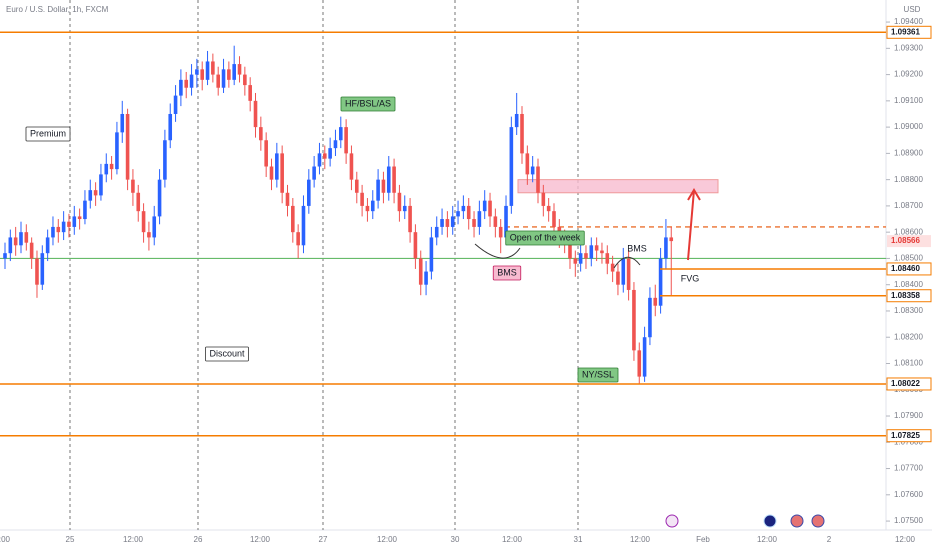 This screenshot has width=932, height=550. Describe the element at coordinates (497, 251) in the screenshot. I see `bms-curve` at that location.